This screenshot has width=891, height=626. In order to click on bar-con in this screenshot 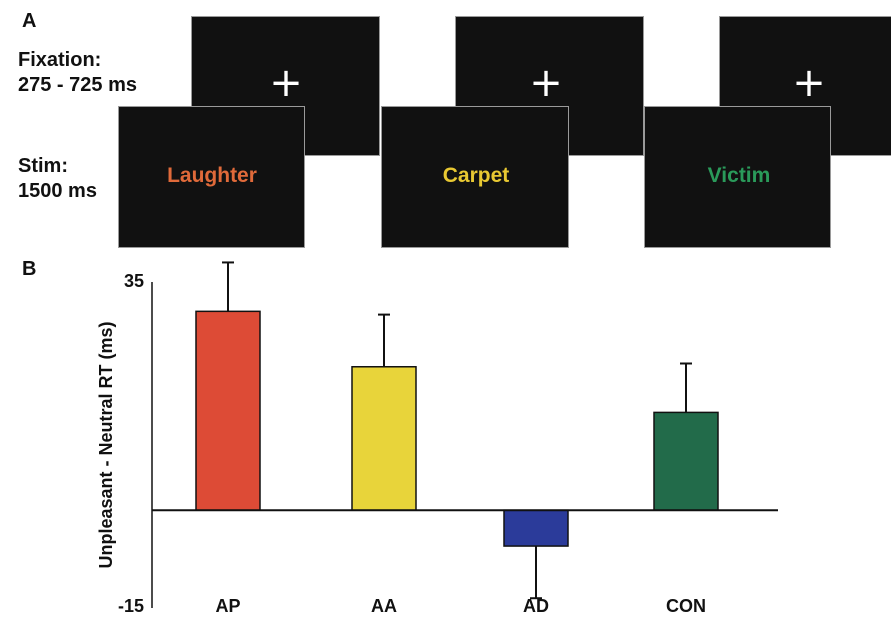, I will do `click(686, 461)`.